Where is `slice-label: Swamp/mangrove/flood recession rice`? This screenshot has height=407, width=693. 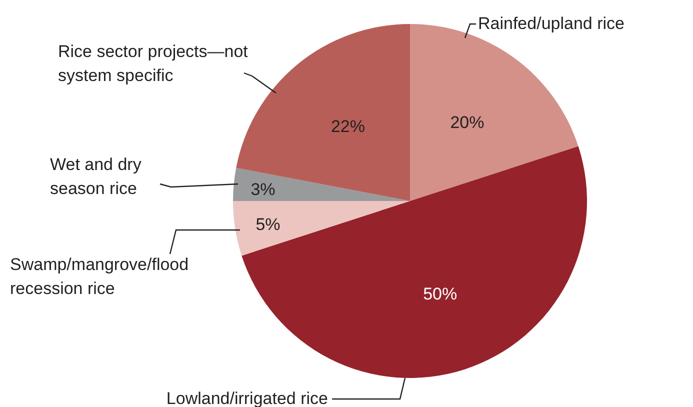 slice-label: Swamp/mangrove/flood recession rice is located at coordinates (99, 276).